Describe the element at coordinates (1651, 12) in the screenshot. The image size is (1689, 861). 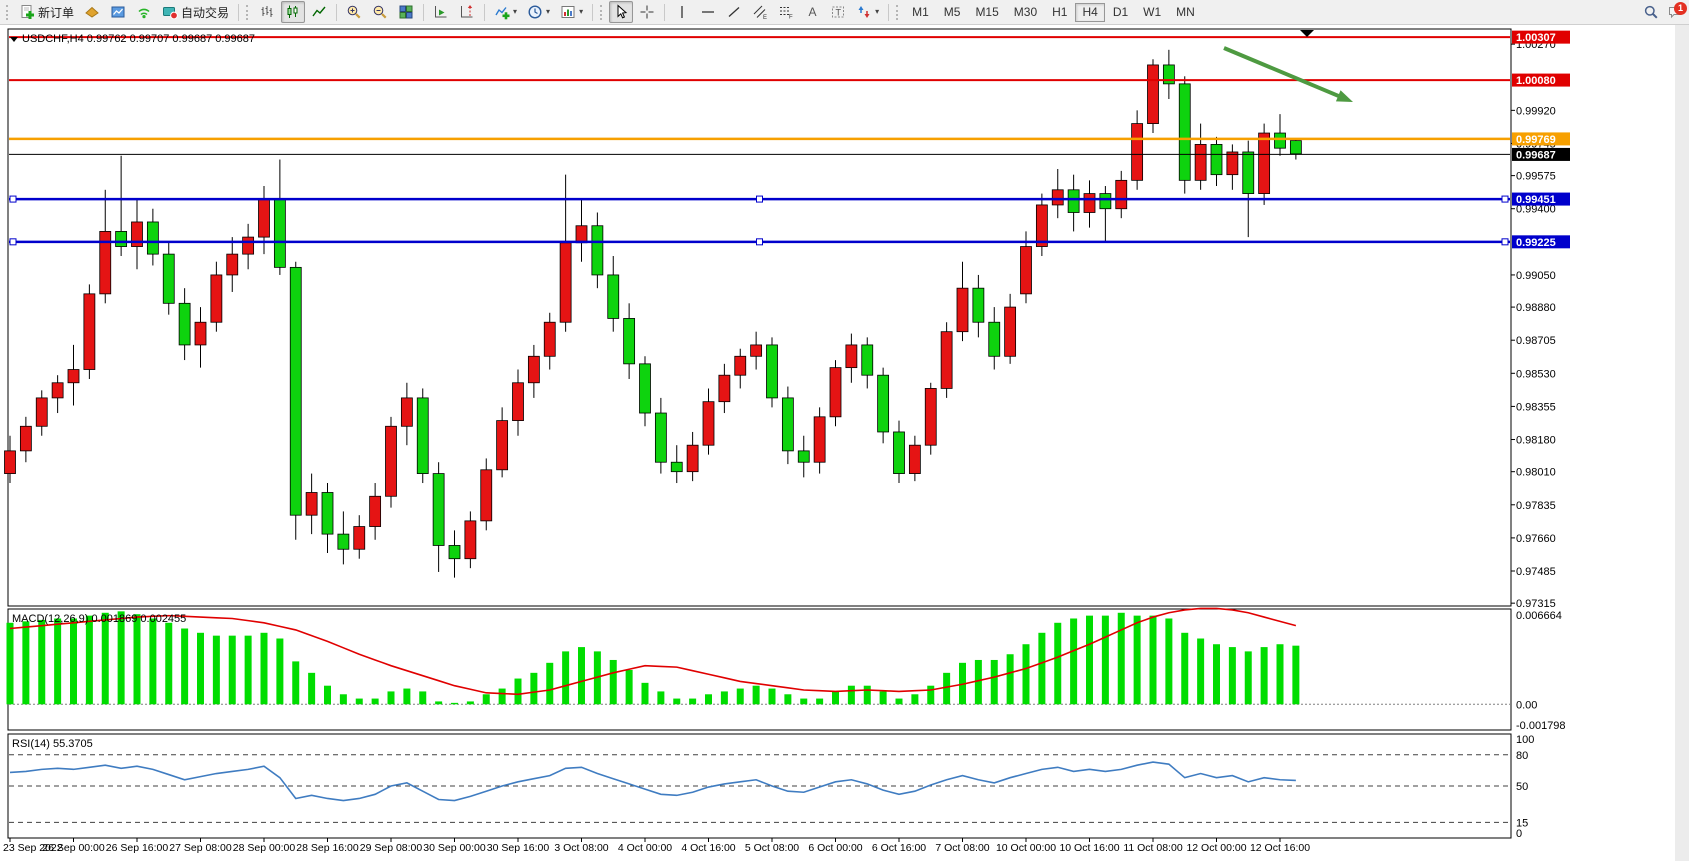
I see `search-button` at that location.